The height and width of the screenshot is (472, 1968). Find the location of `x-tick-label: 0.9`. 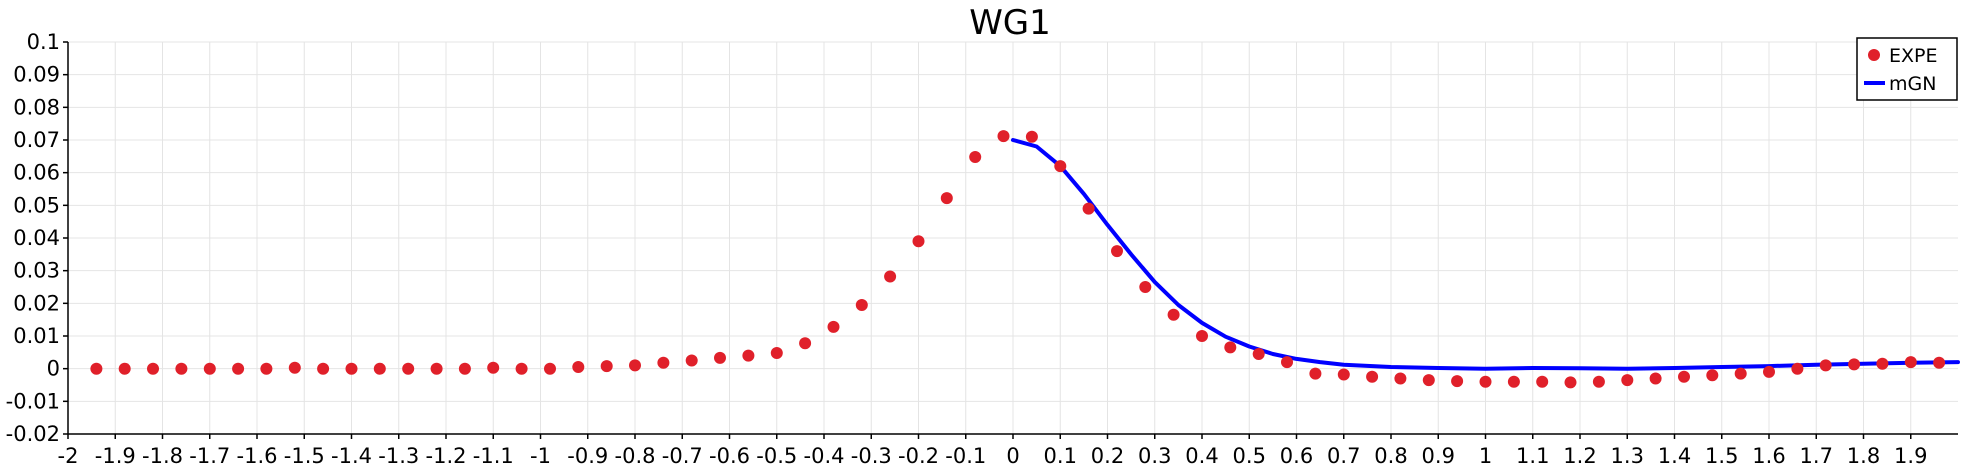

x-tick-label: 0.9 is located at coordinates (1438, 456).